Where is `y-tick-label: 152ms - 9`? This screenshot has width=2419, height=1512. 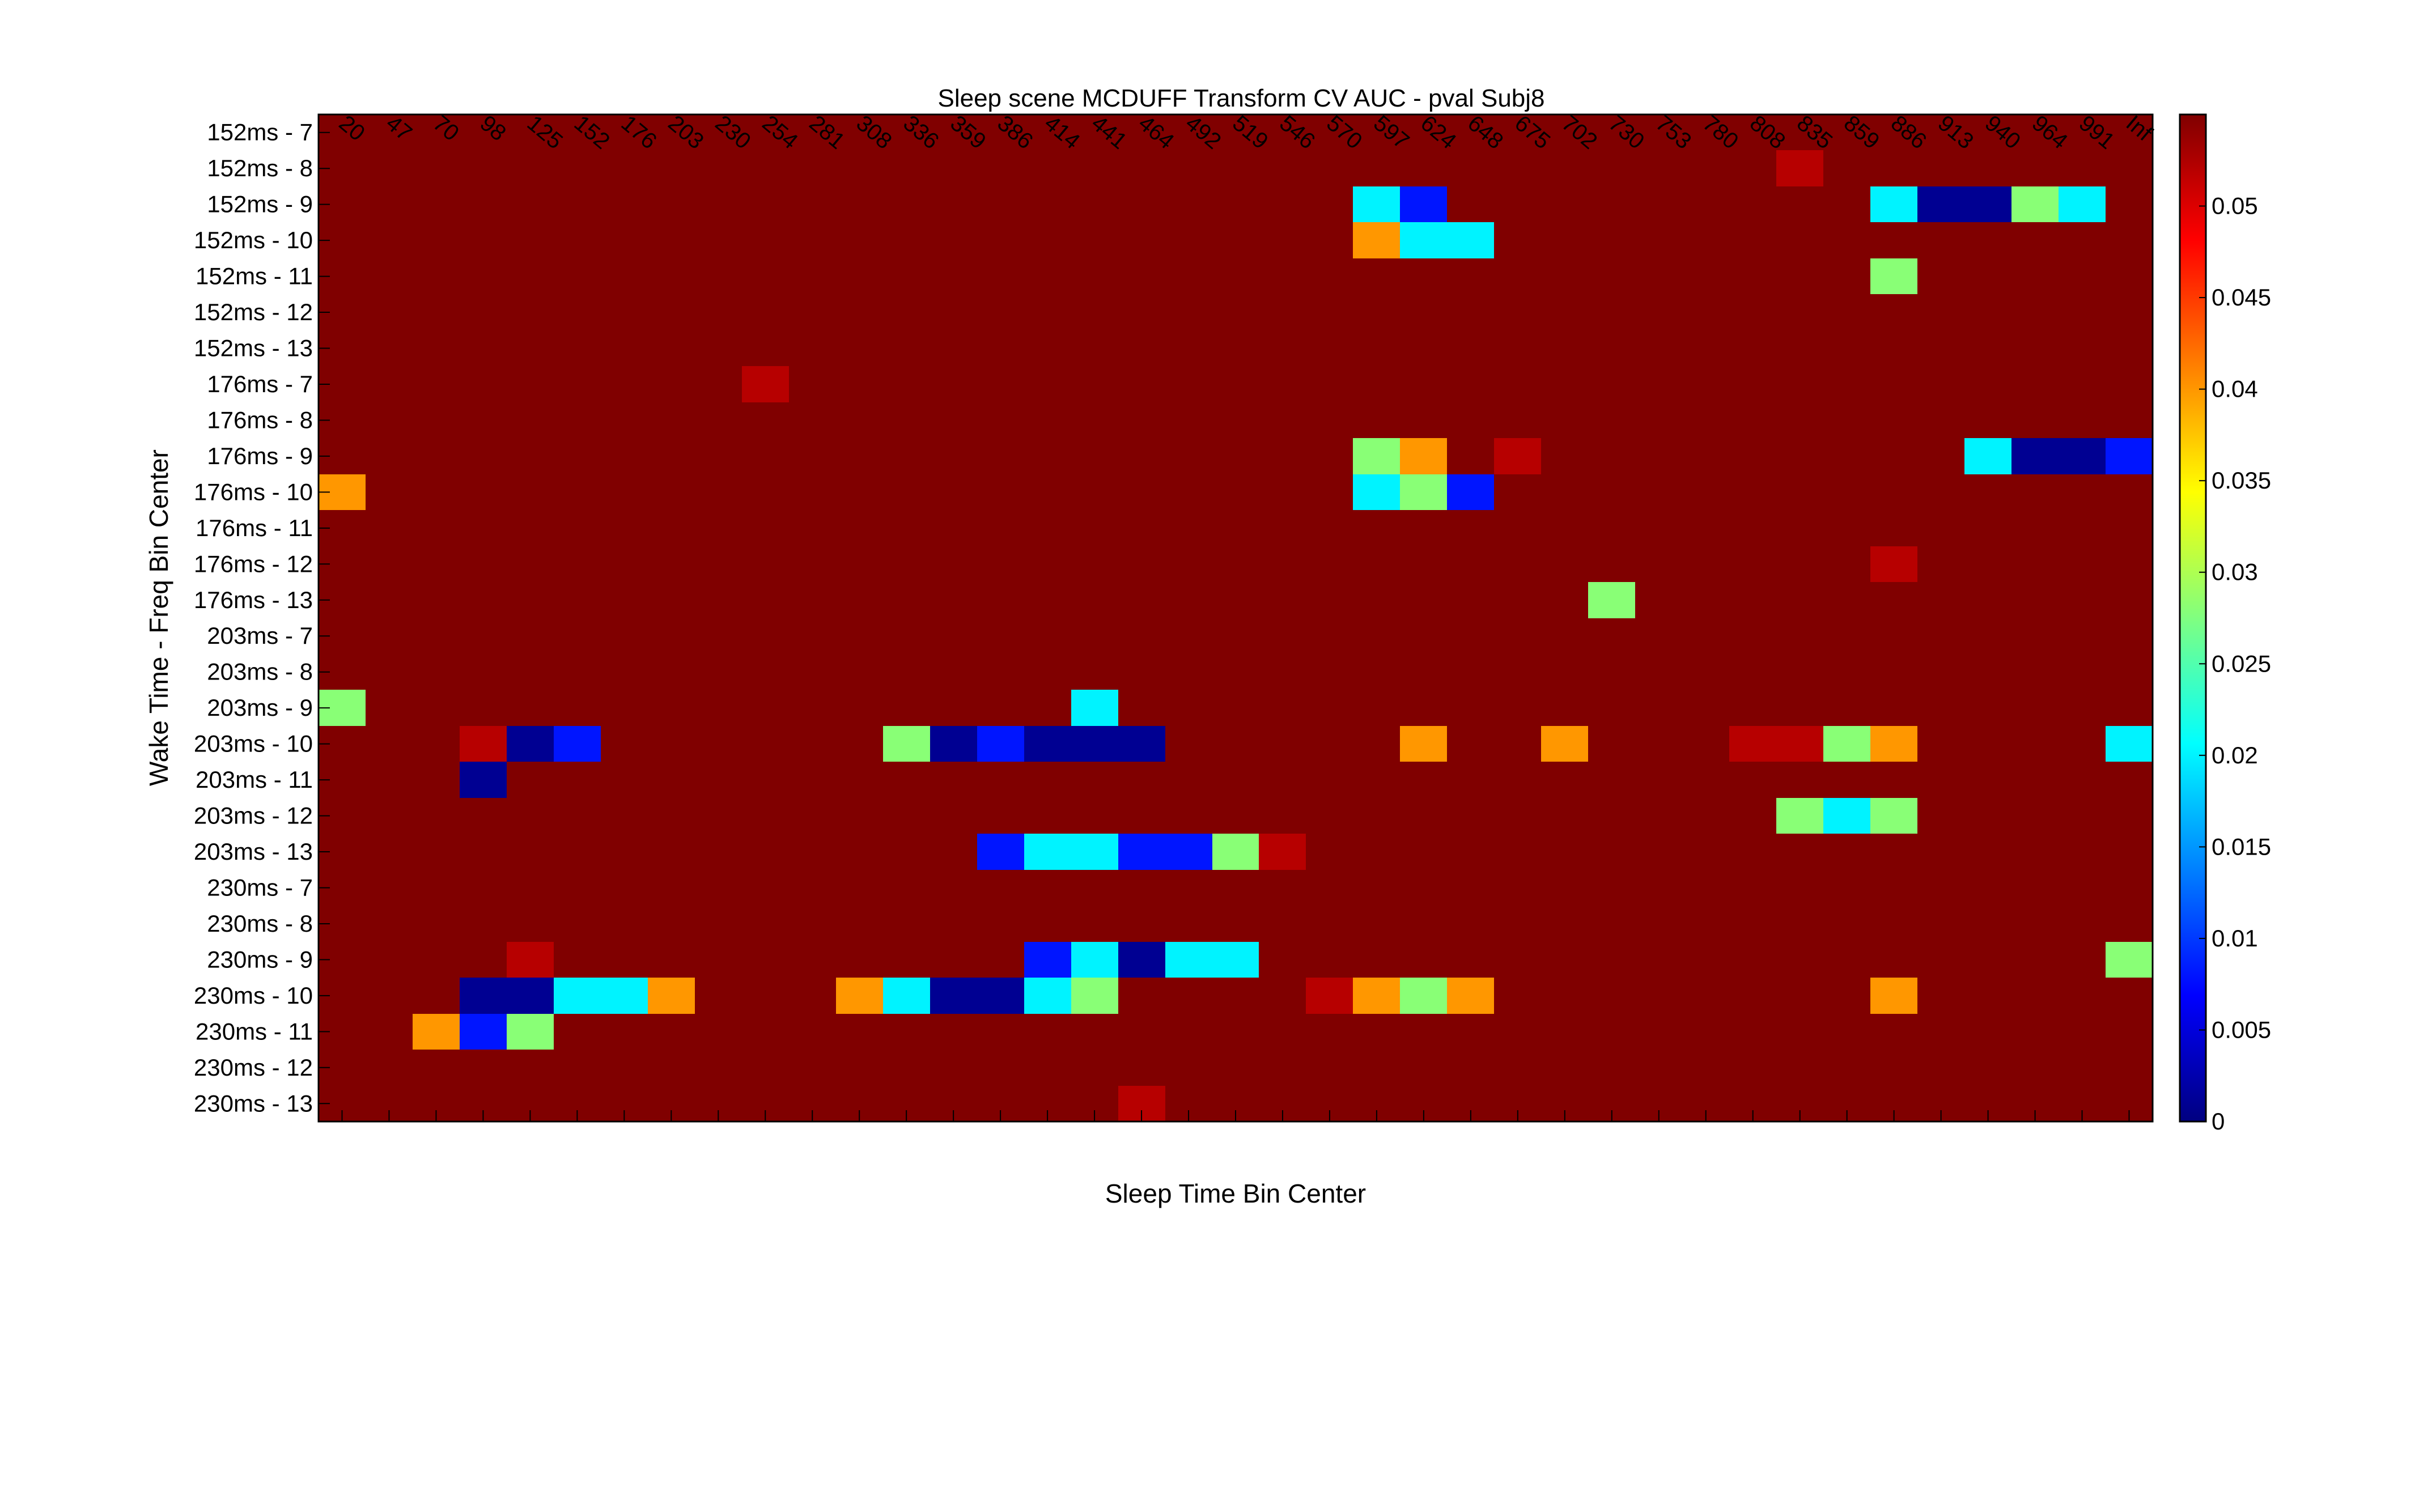 y-tick-label: 152ms - 9 is located at coordinates (260, 205).